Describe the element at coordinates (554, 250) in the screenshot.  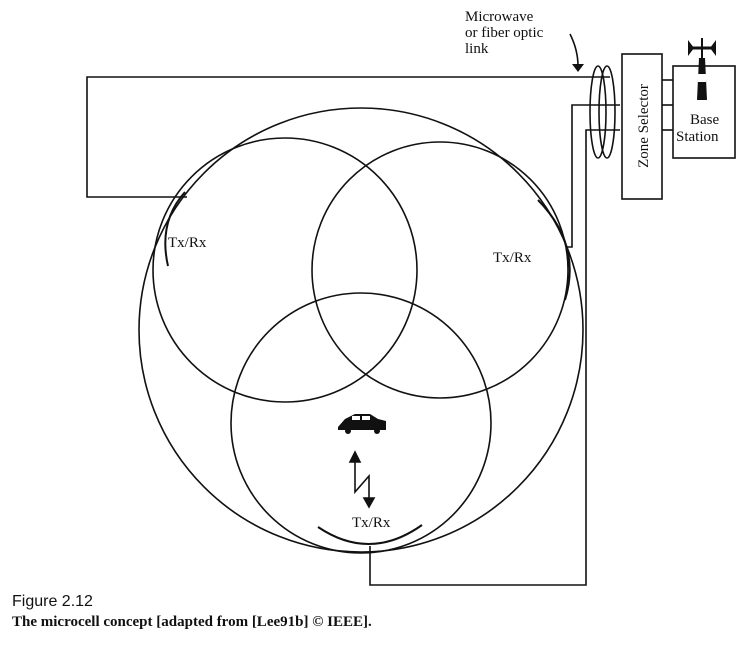
I see `antenna-arc-right` at that location.